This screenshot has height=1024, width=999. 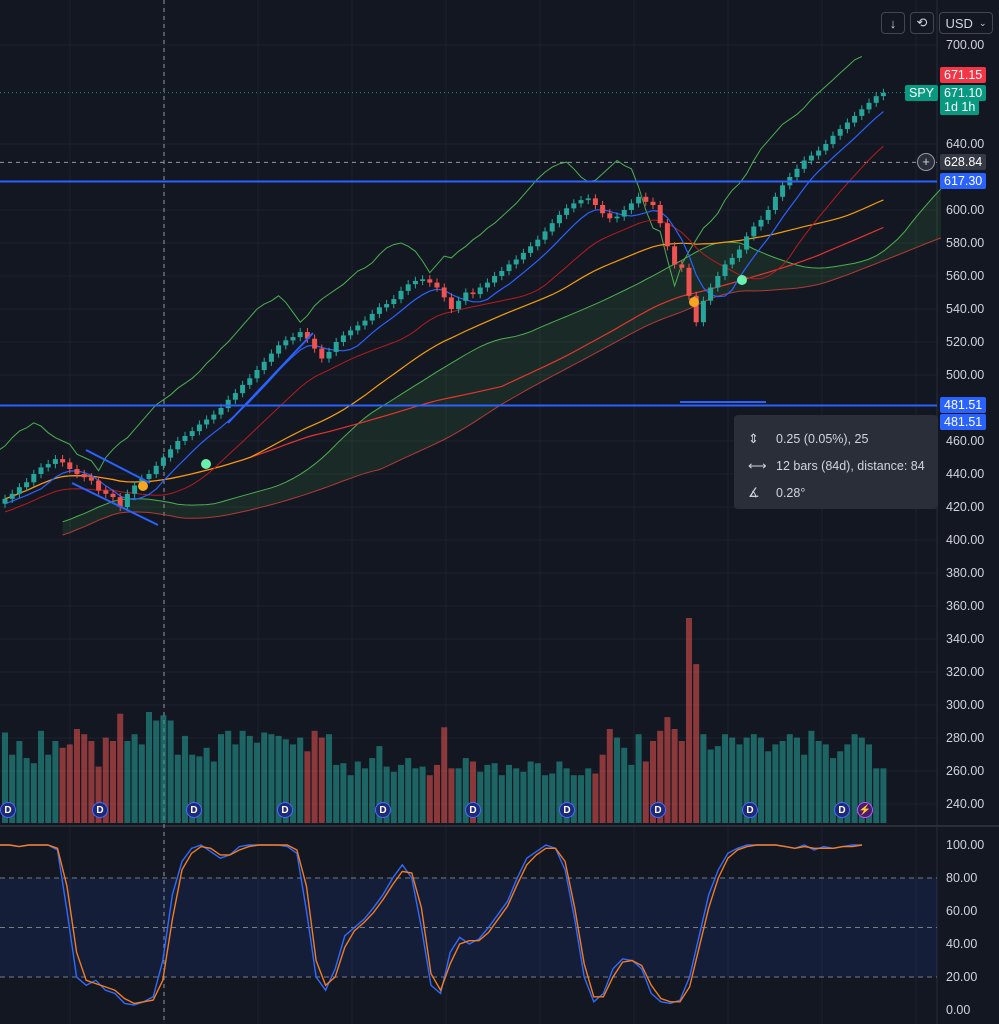 I want to click on trendline, so click(x=118, y=466).